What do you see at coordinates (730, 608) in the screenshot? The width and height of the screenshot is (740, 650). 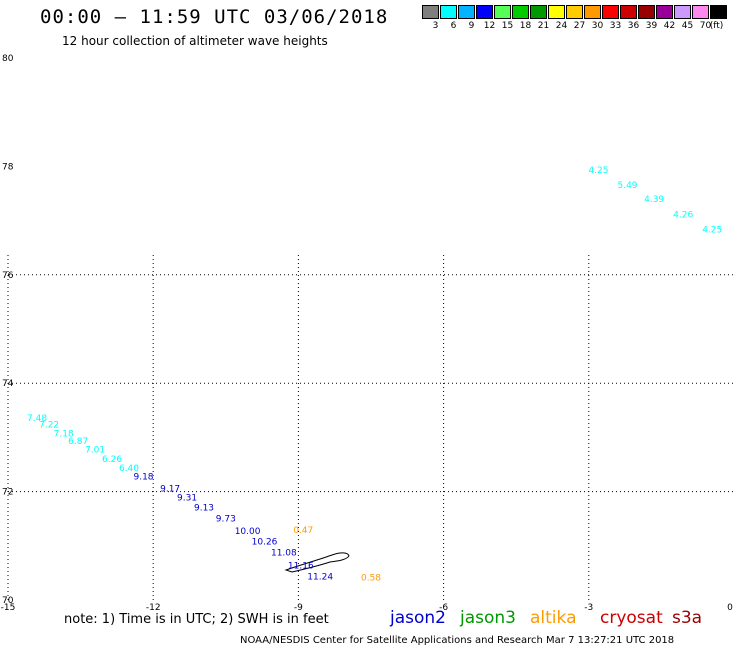 I see `lon-tick-label: 0` at bounding box center [730, 608].